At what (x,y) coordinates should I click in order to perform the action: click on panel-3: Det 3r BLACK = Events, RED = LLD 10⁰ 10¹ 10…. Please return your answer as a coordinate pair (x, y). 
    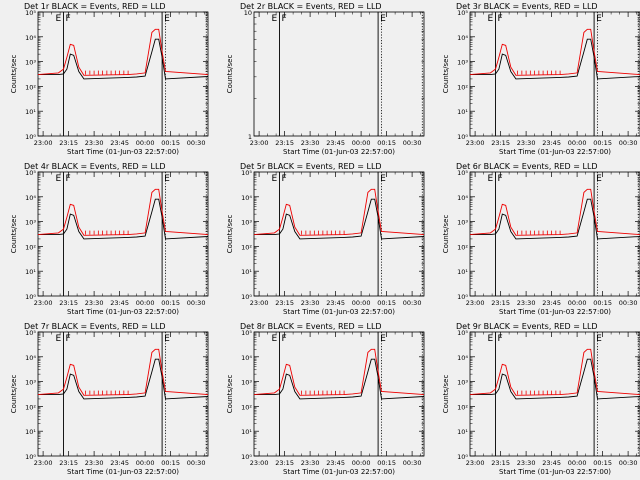
    Looking at the image, I should click on (541, 79).